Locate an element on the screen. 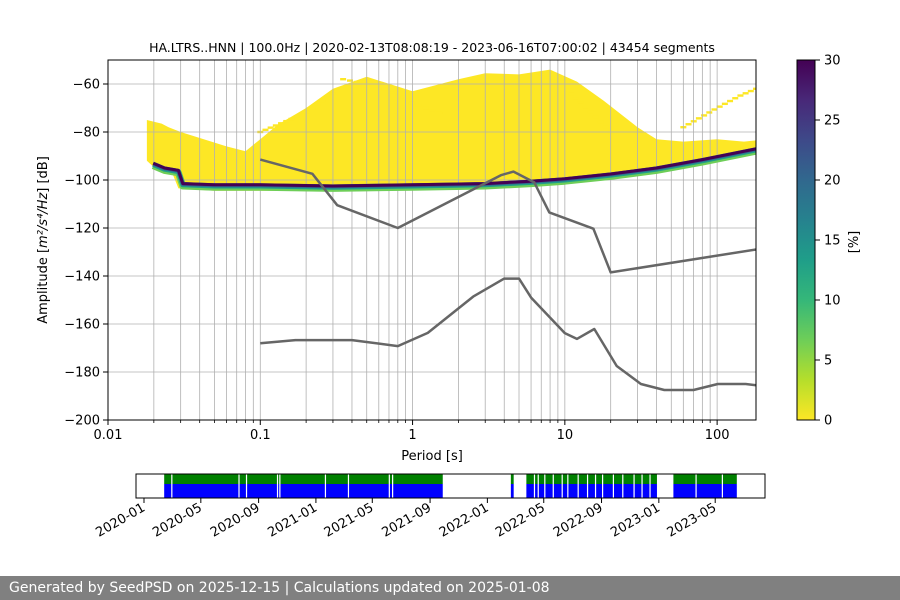 The height and width of the screenshot is (600, 900). low-noise-model-line is located at coordinates (508, 334).